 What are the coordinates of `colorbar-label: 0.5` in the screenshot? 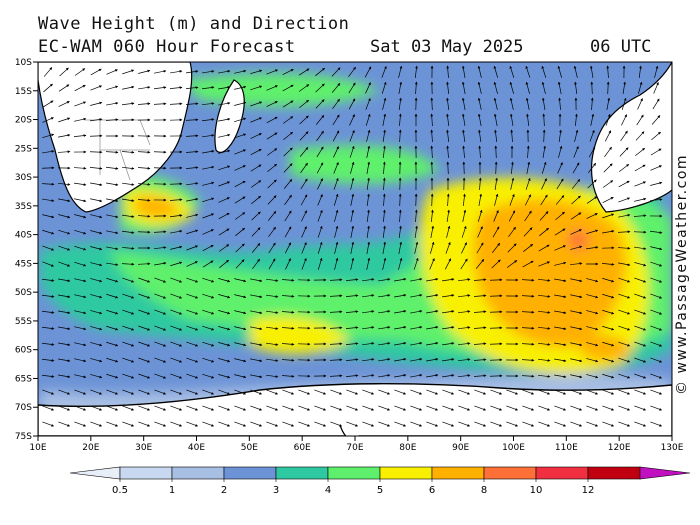 It's located at (120, 490).